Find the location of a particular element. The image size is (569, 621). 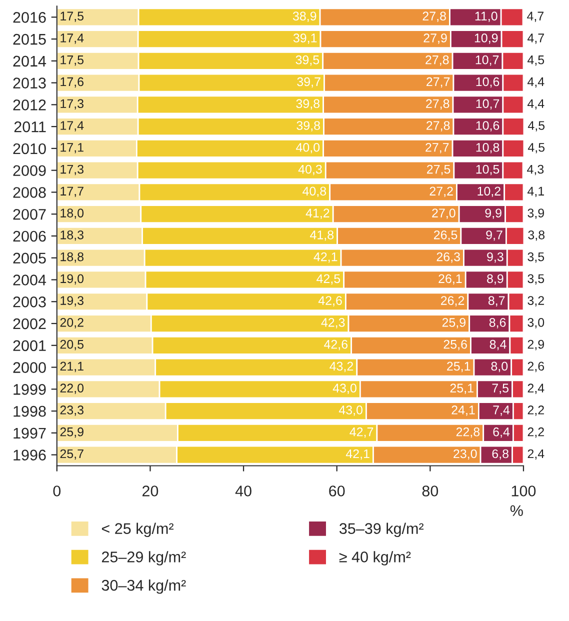

data-label: 39,1 is located at coordinates (305, 39).